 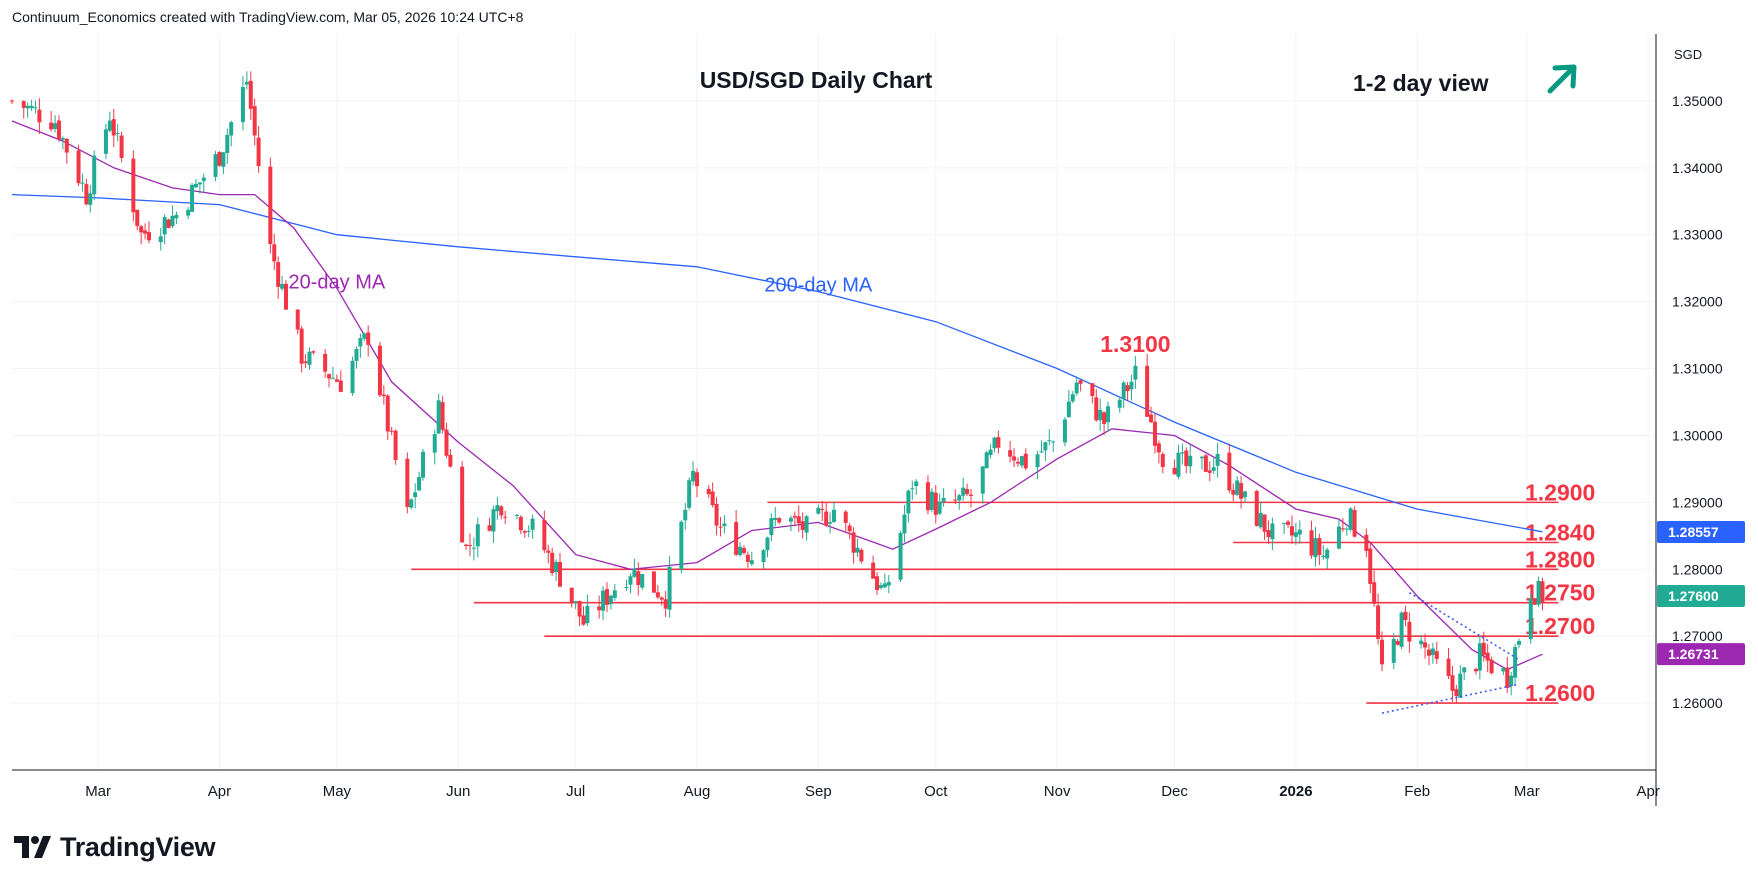 I want to click on price-badges: 1.28557 1.27600 1.26731, so click(x=1701, y=593).